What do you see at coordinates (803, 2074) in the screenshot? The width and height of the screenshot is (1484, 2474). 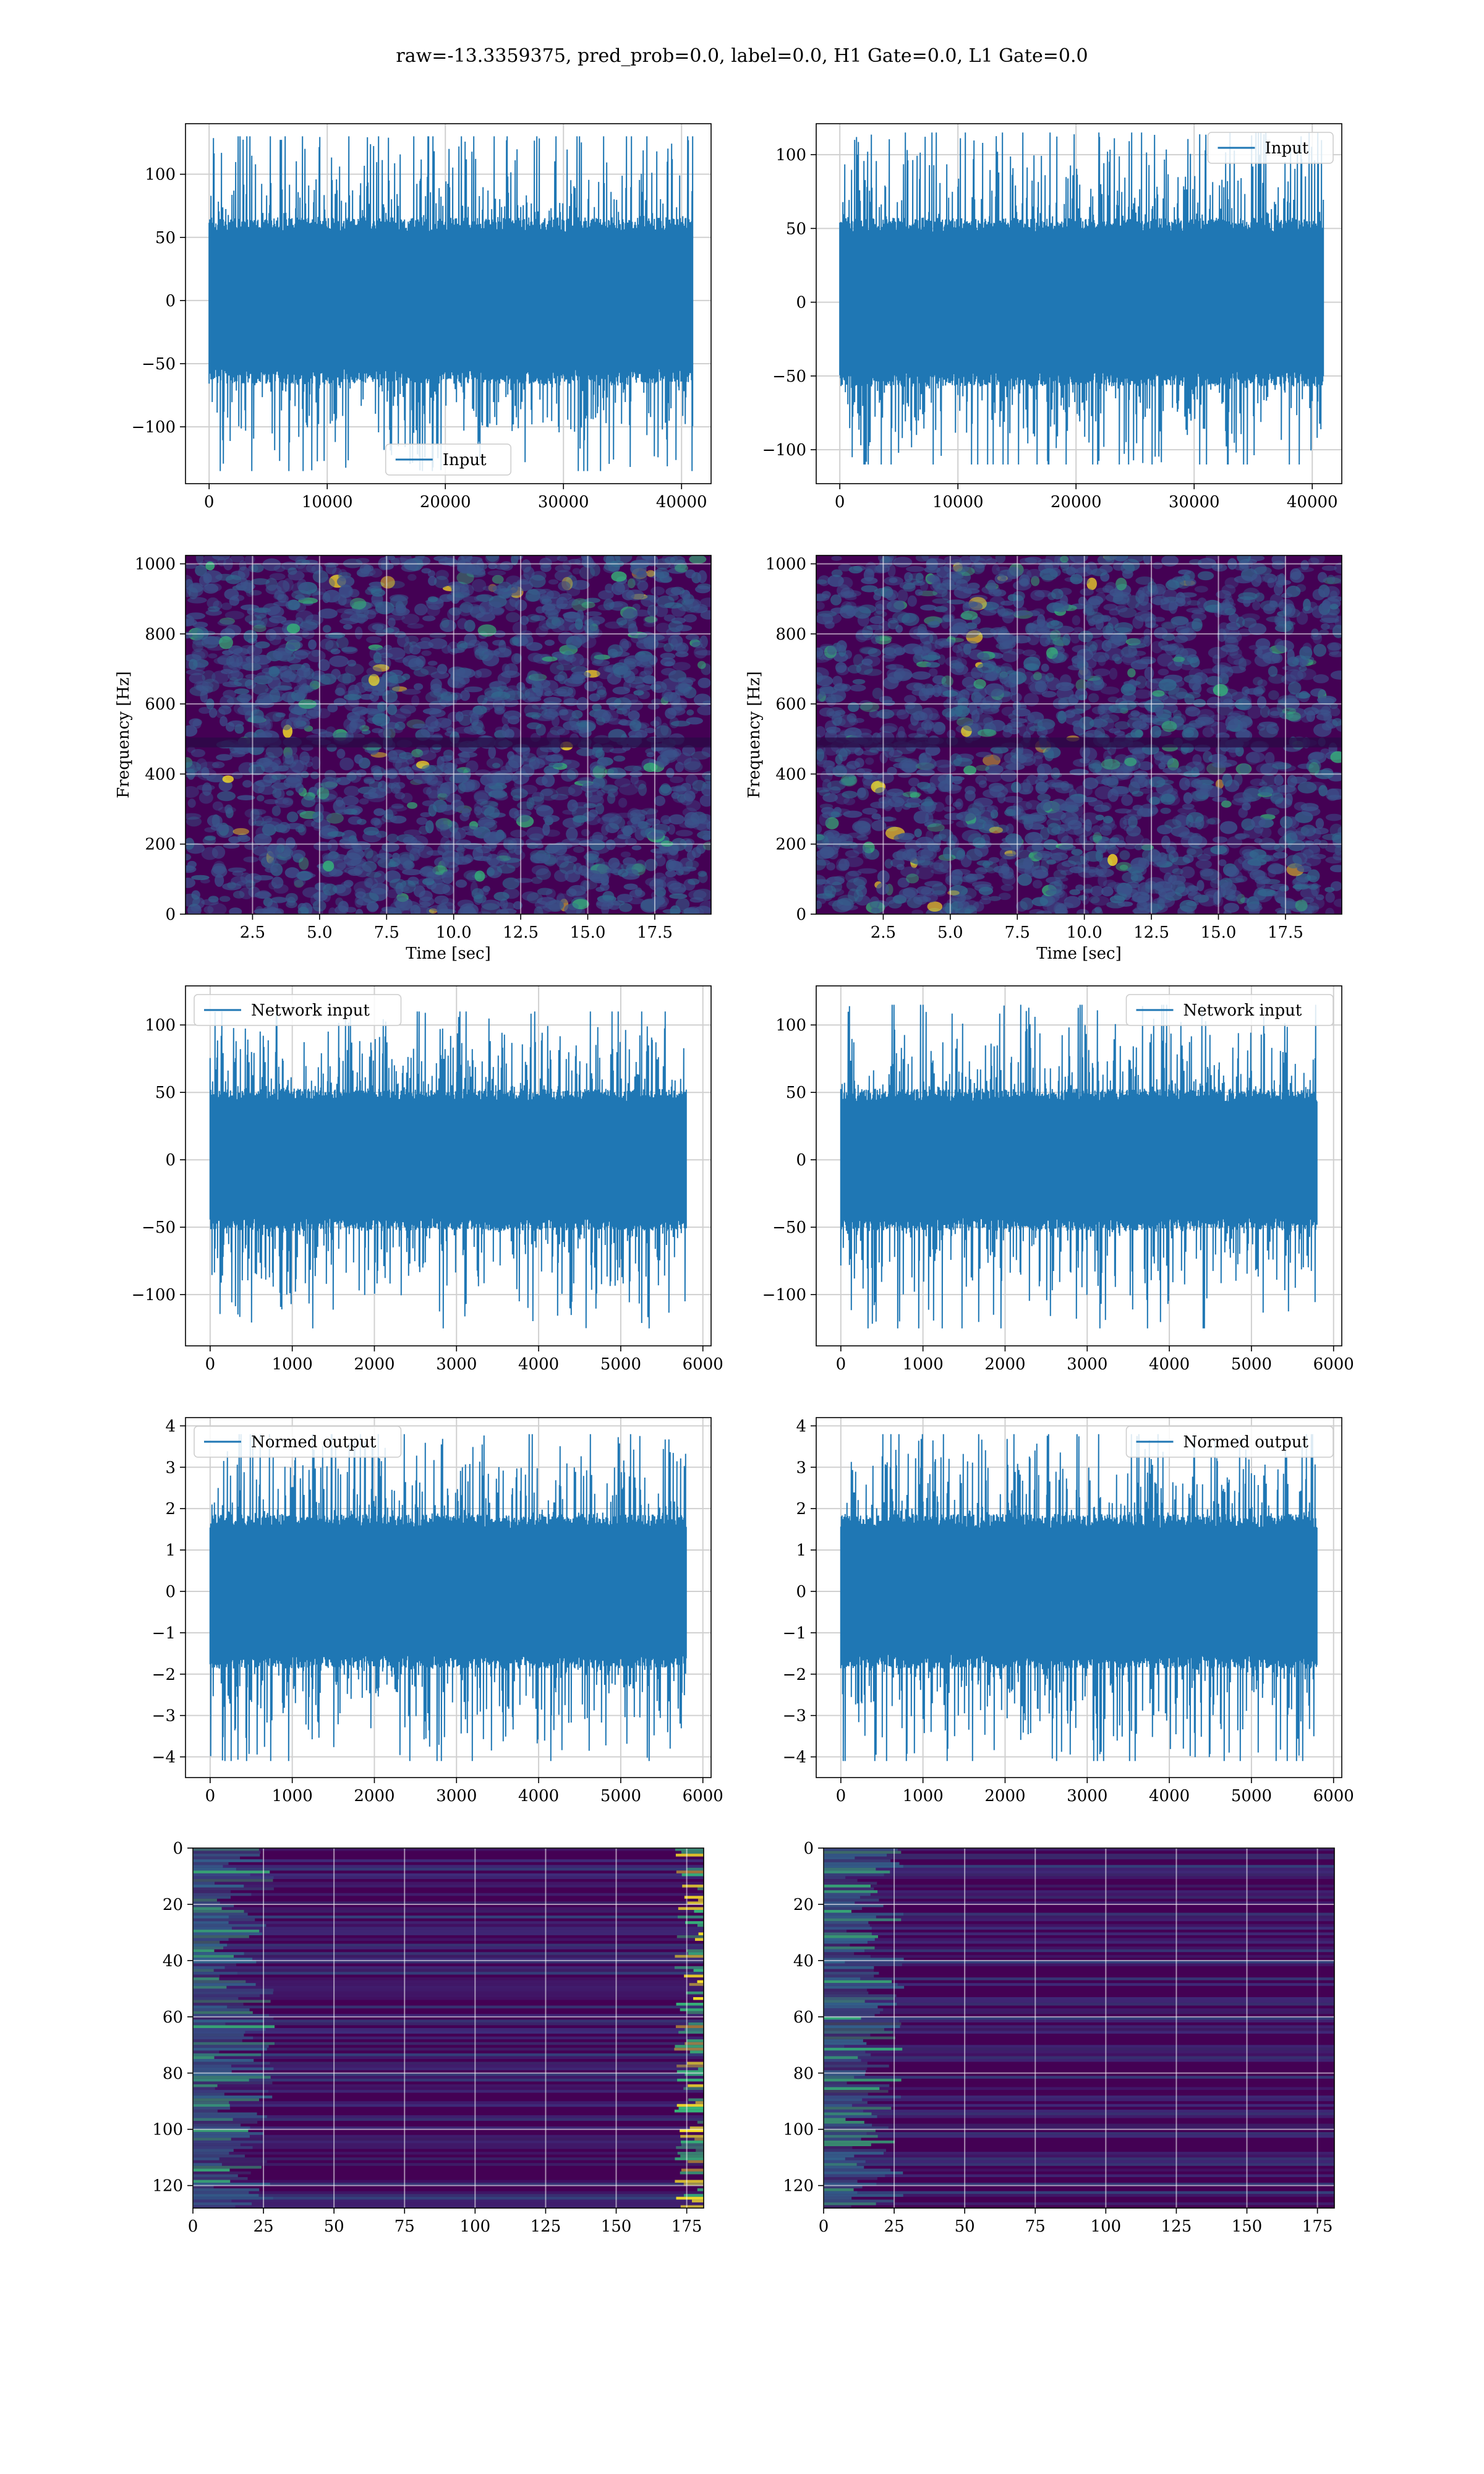 I see `y-tick-label: 80` at bounding box center [803, 2074].